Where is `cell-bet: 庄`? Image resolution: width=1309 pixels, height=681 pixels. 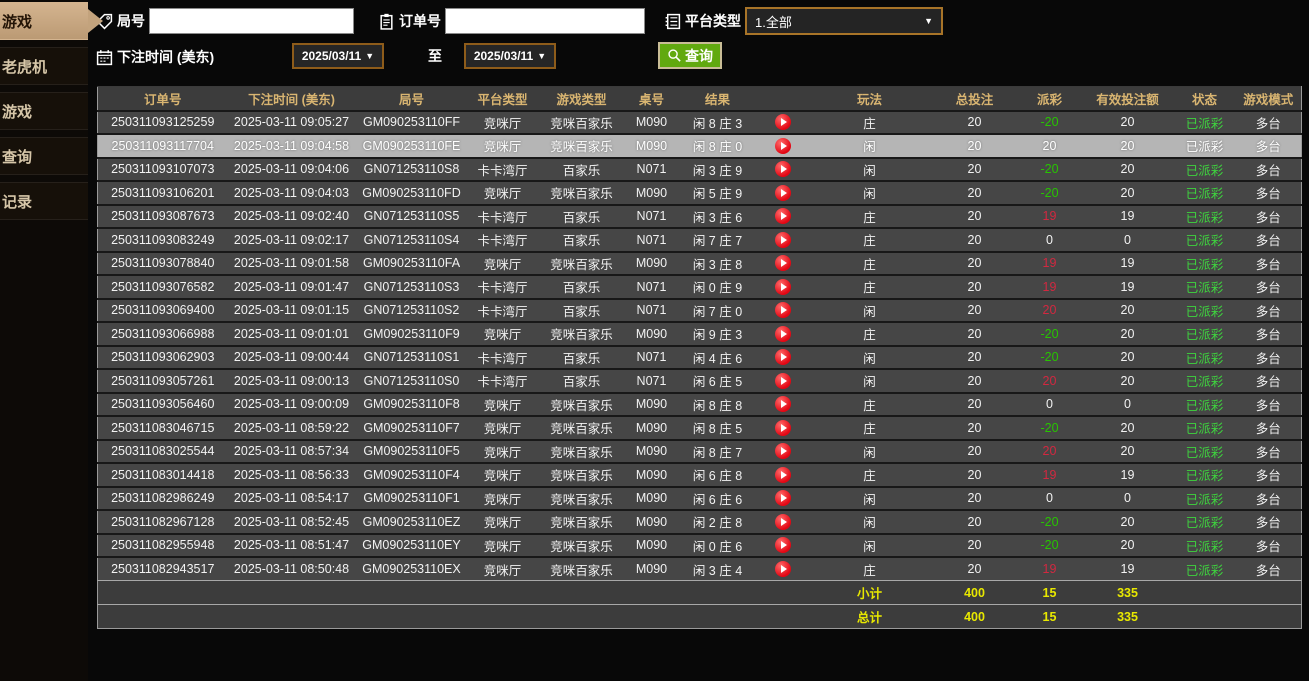 cell-bet: 庄 is located at coordinates (869, 239).